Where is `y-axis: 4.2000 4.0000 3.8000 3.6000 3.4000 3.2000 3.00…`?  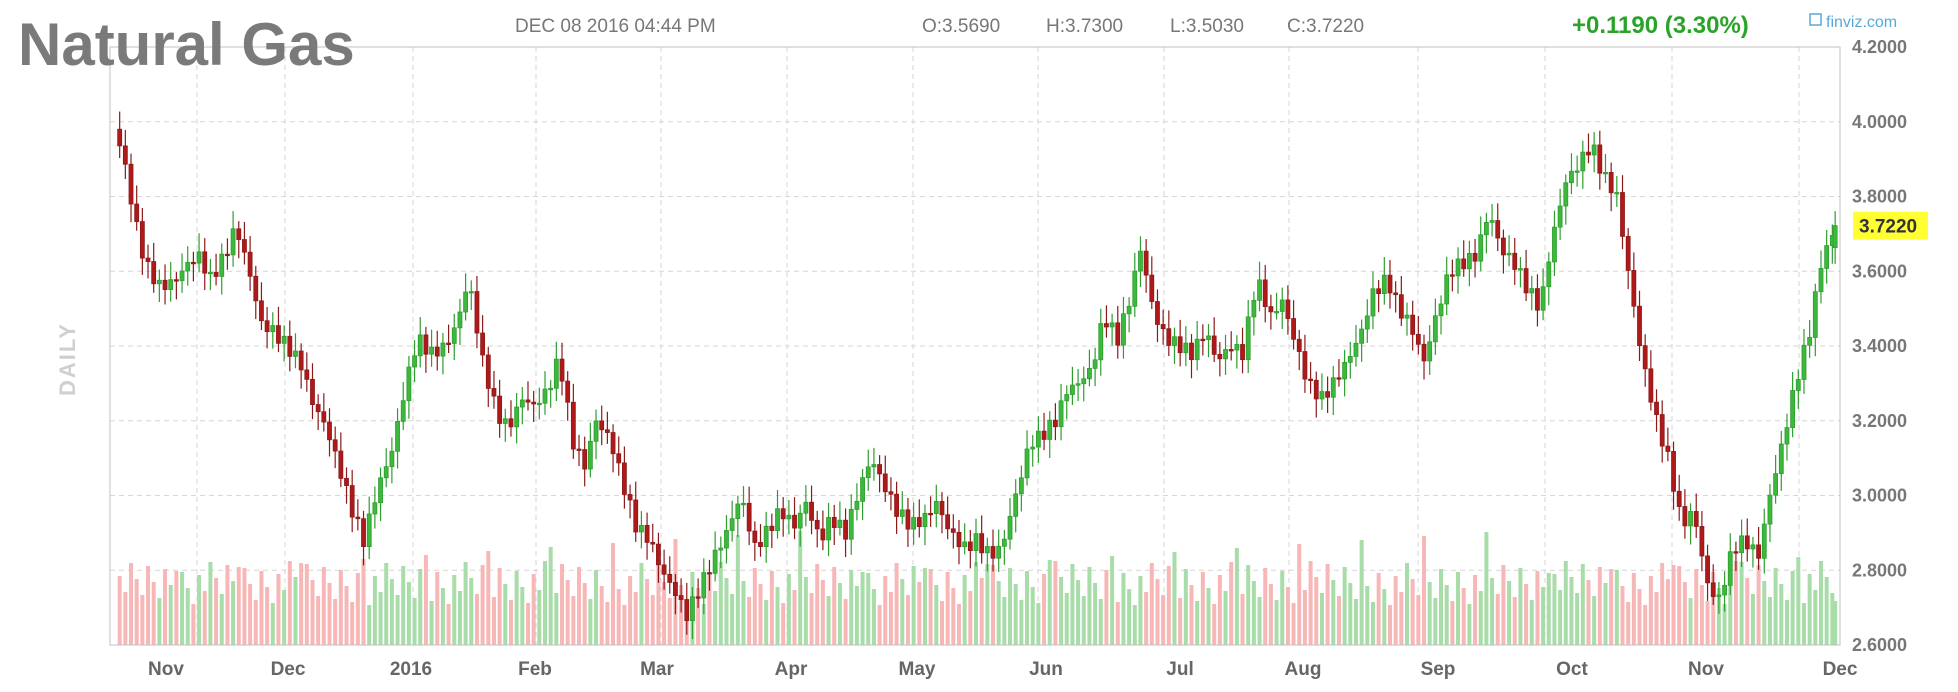
y-axis: 4.2000 4.0000 3.8000 3.6000 3.4000 3.2000 3.00… is located at coordinates (1879, 346).